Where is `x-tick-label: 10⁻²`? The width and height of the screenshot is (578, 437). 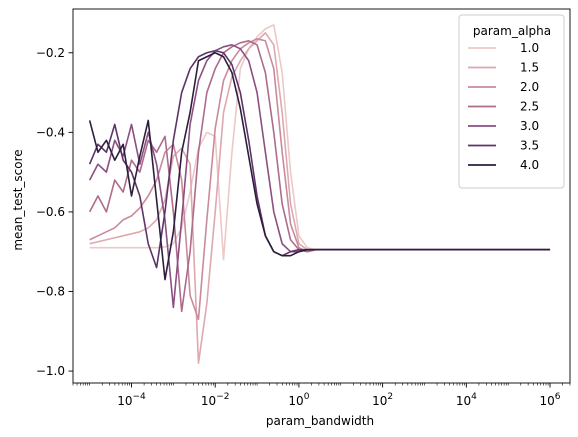
x-tick-label: 10⁻² is located at coordinates (215, 400).